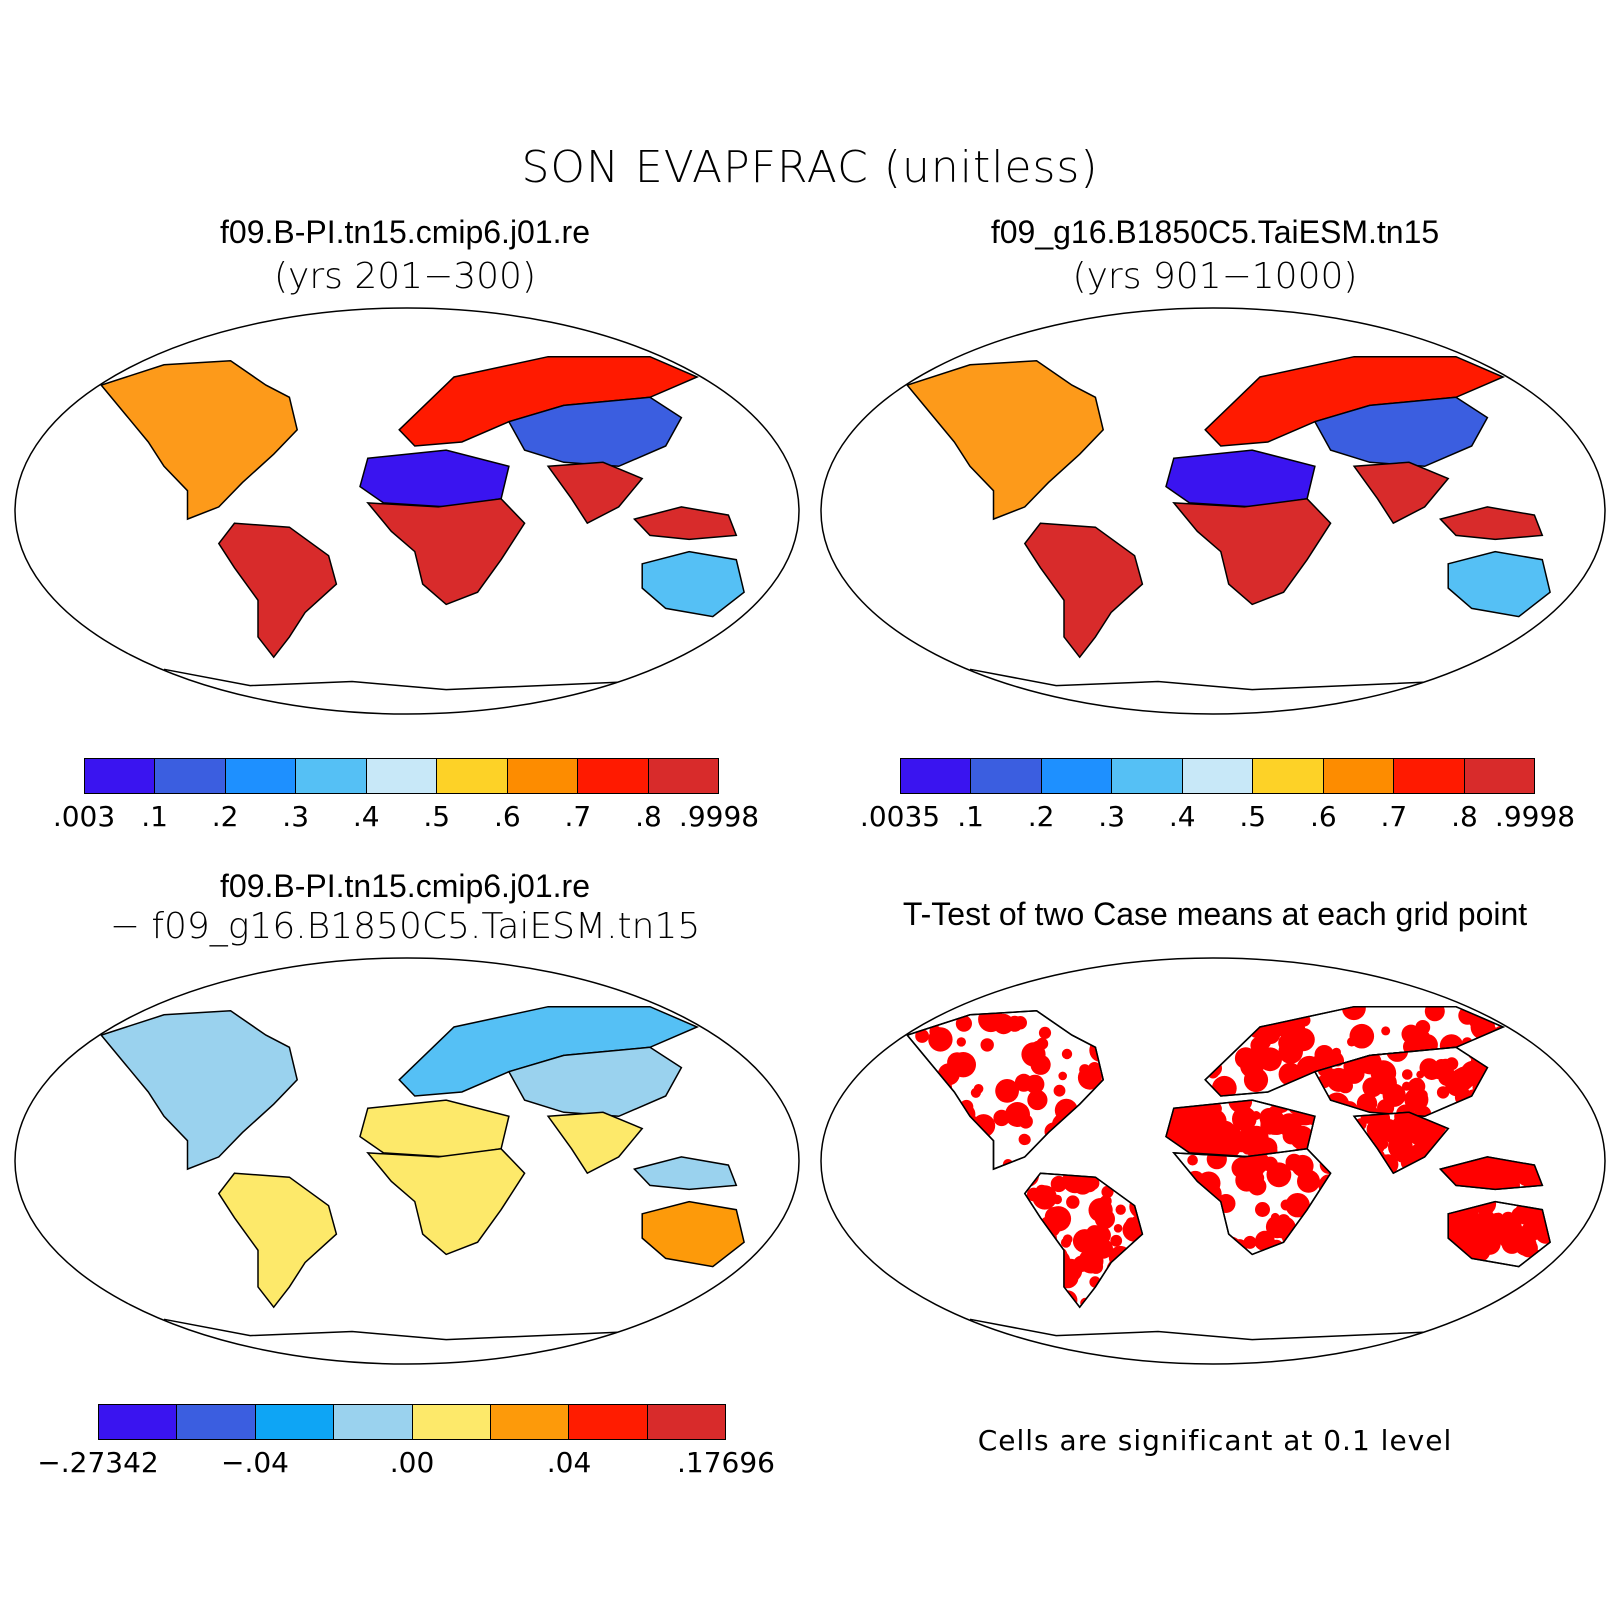  Describe the element at coordinates (1215, 232) in the screenshot. I see `panel2-title: f09_g16.B1850C5.TaiESM.tn15` at that location.